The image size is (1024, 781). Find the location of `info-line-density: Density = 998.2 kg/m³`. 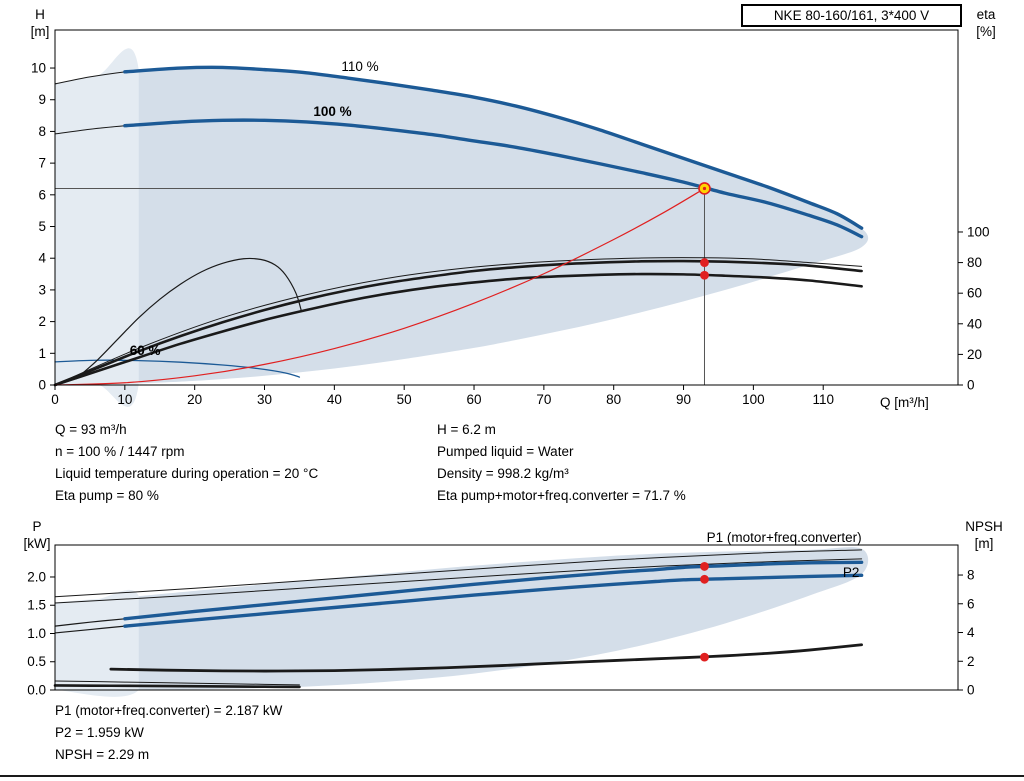

info-line-density: Density = 998.2 kg/m³ is located at coordinates (503, 473).